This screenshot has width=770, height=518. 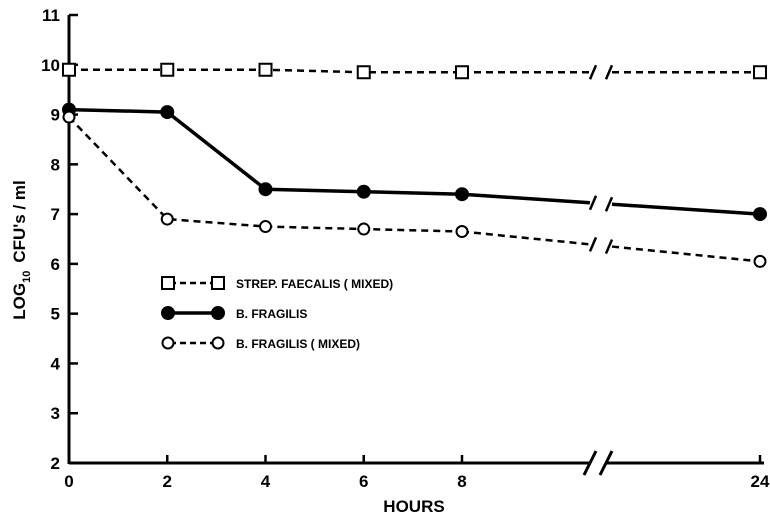 What do you see at coordinates (55, 413) in the screenshot?
I see `y-tick-label: 3` at bounding box center [55, 413].